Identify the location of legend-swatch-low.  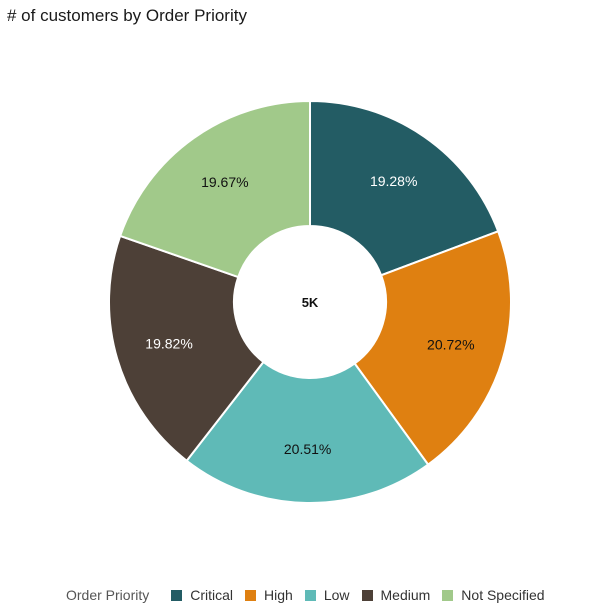
(310, 595).